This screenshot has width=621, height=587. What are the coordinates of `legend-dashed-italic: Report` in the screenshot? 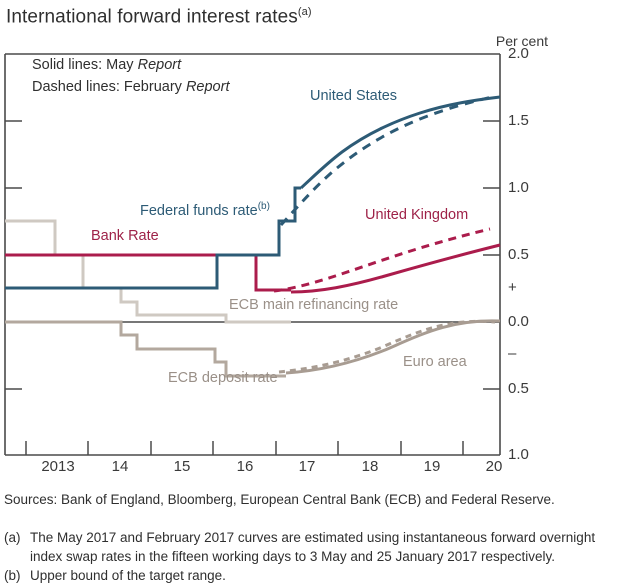 It's located at (207, 87).